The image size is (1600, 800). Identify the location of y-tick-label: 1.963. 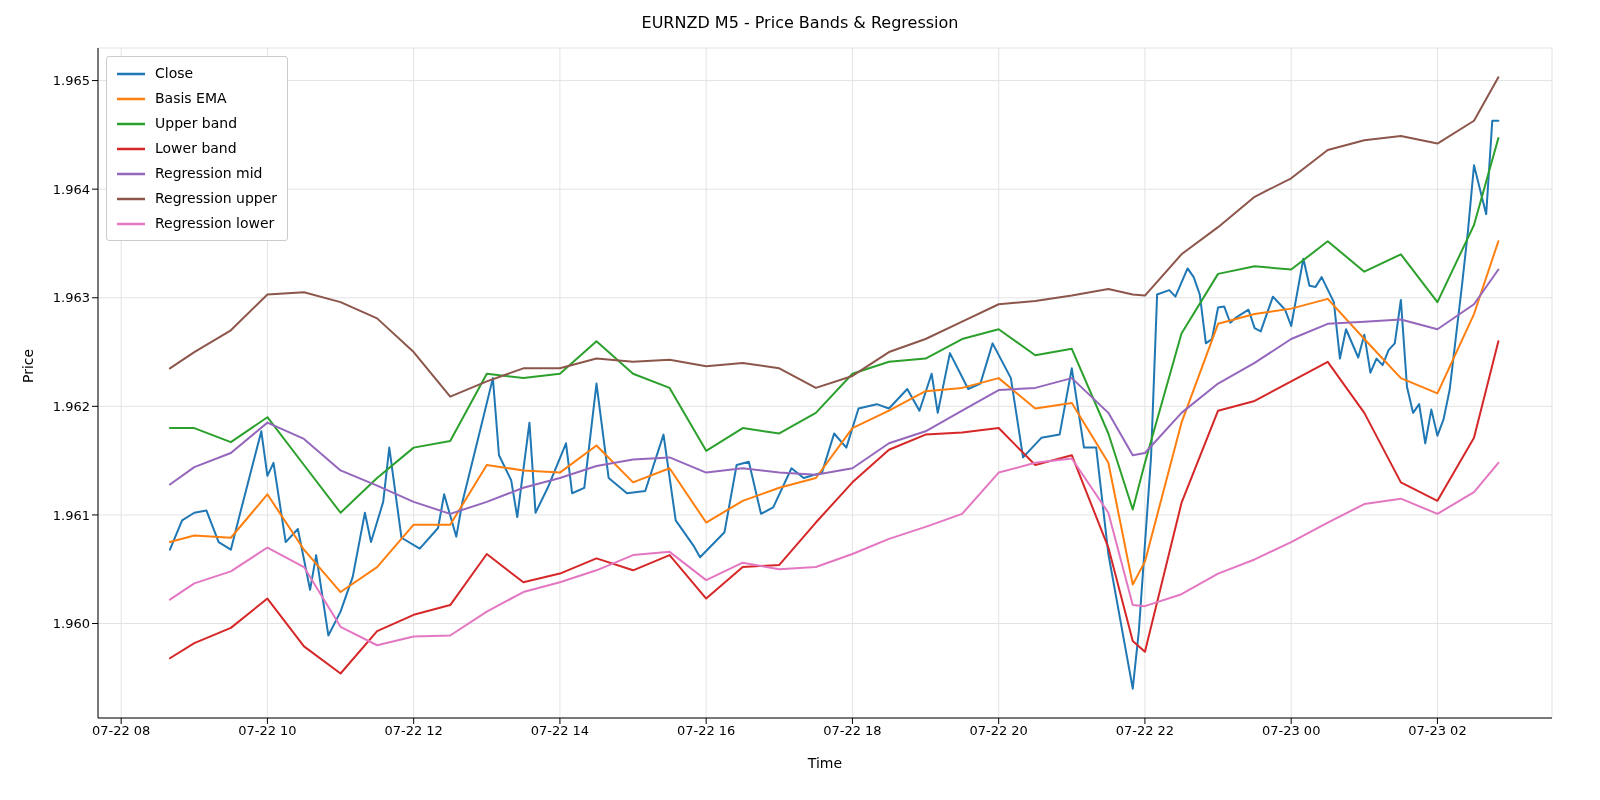
(71, 298).